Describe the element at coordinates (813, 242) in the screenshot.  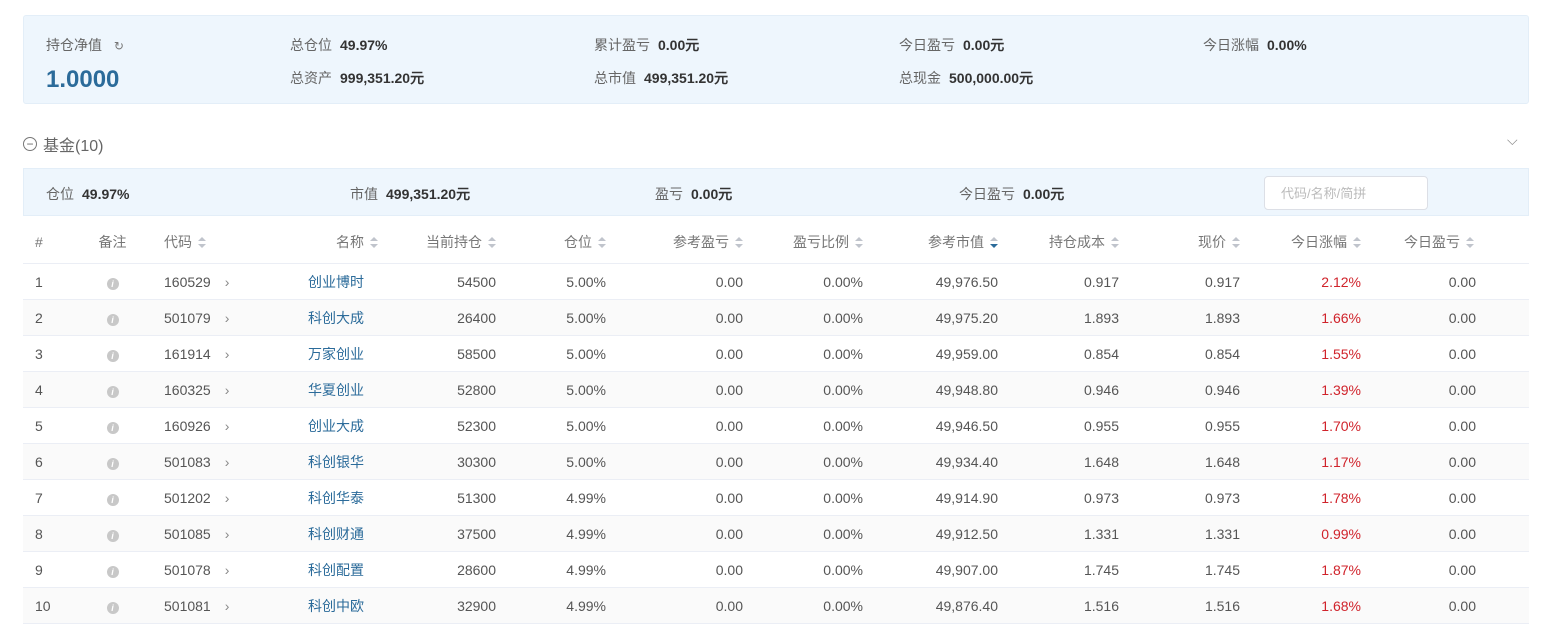
I see `column-header: 盈亏比例` at that location.